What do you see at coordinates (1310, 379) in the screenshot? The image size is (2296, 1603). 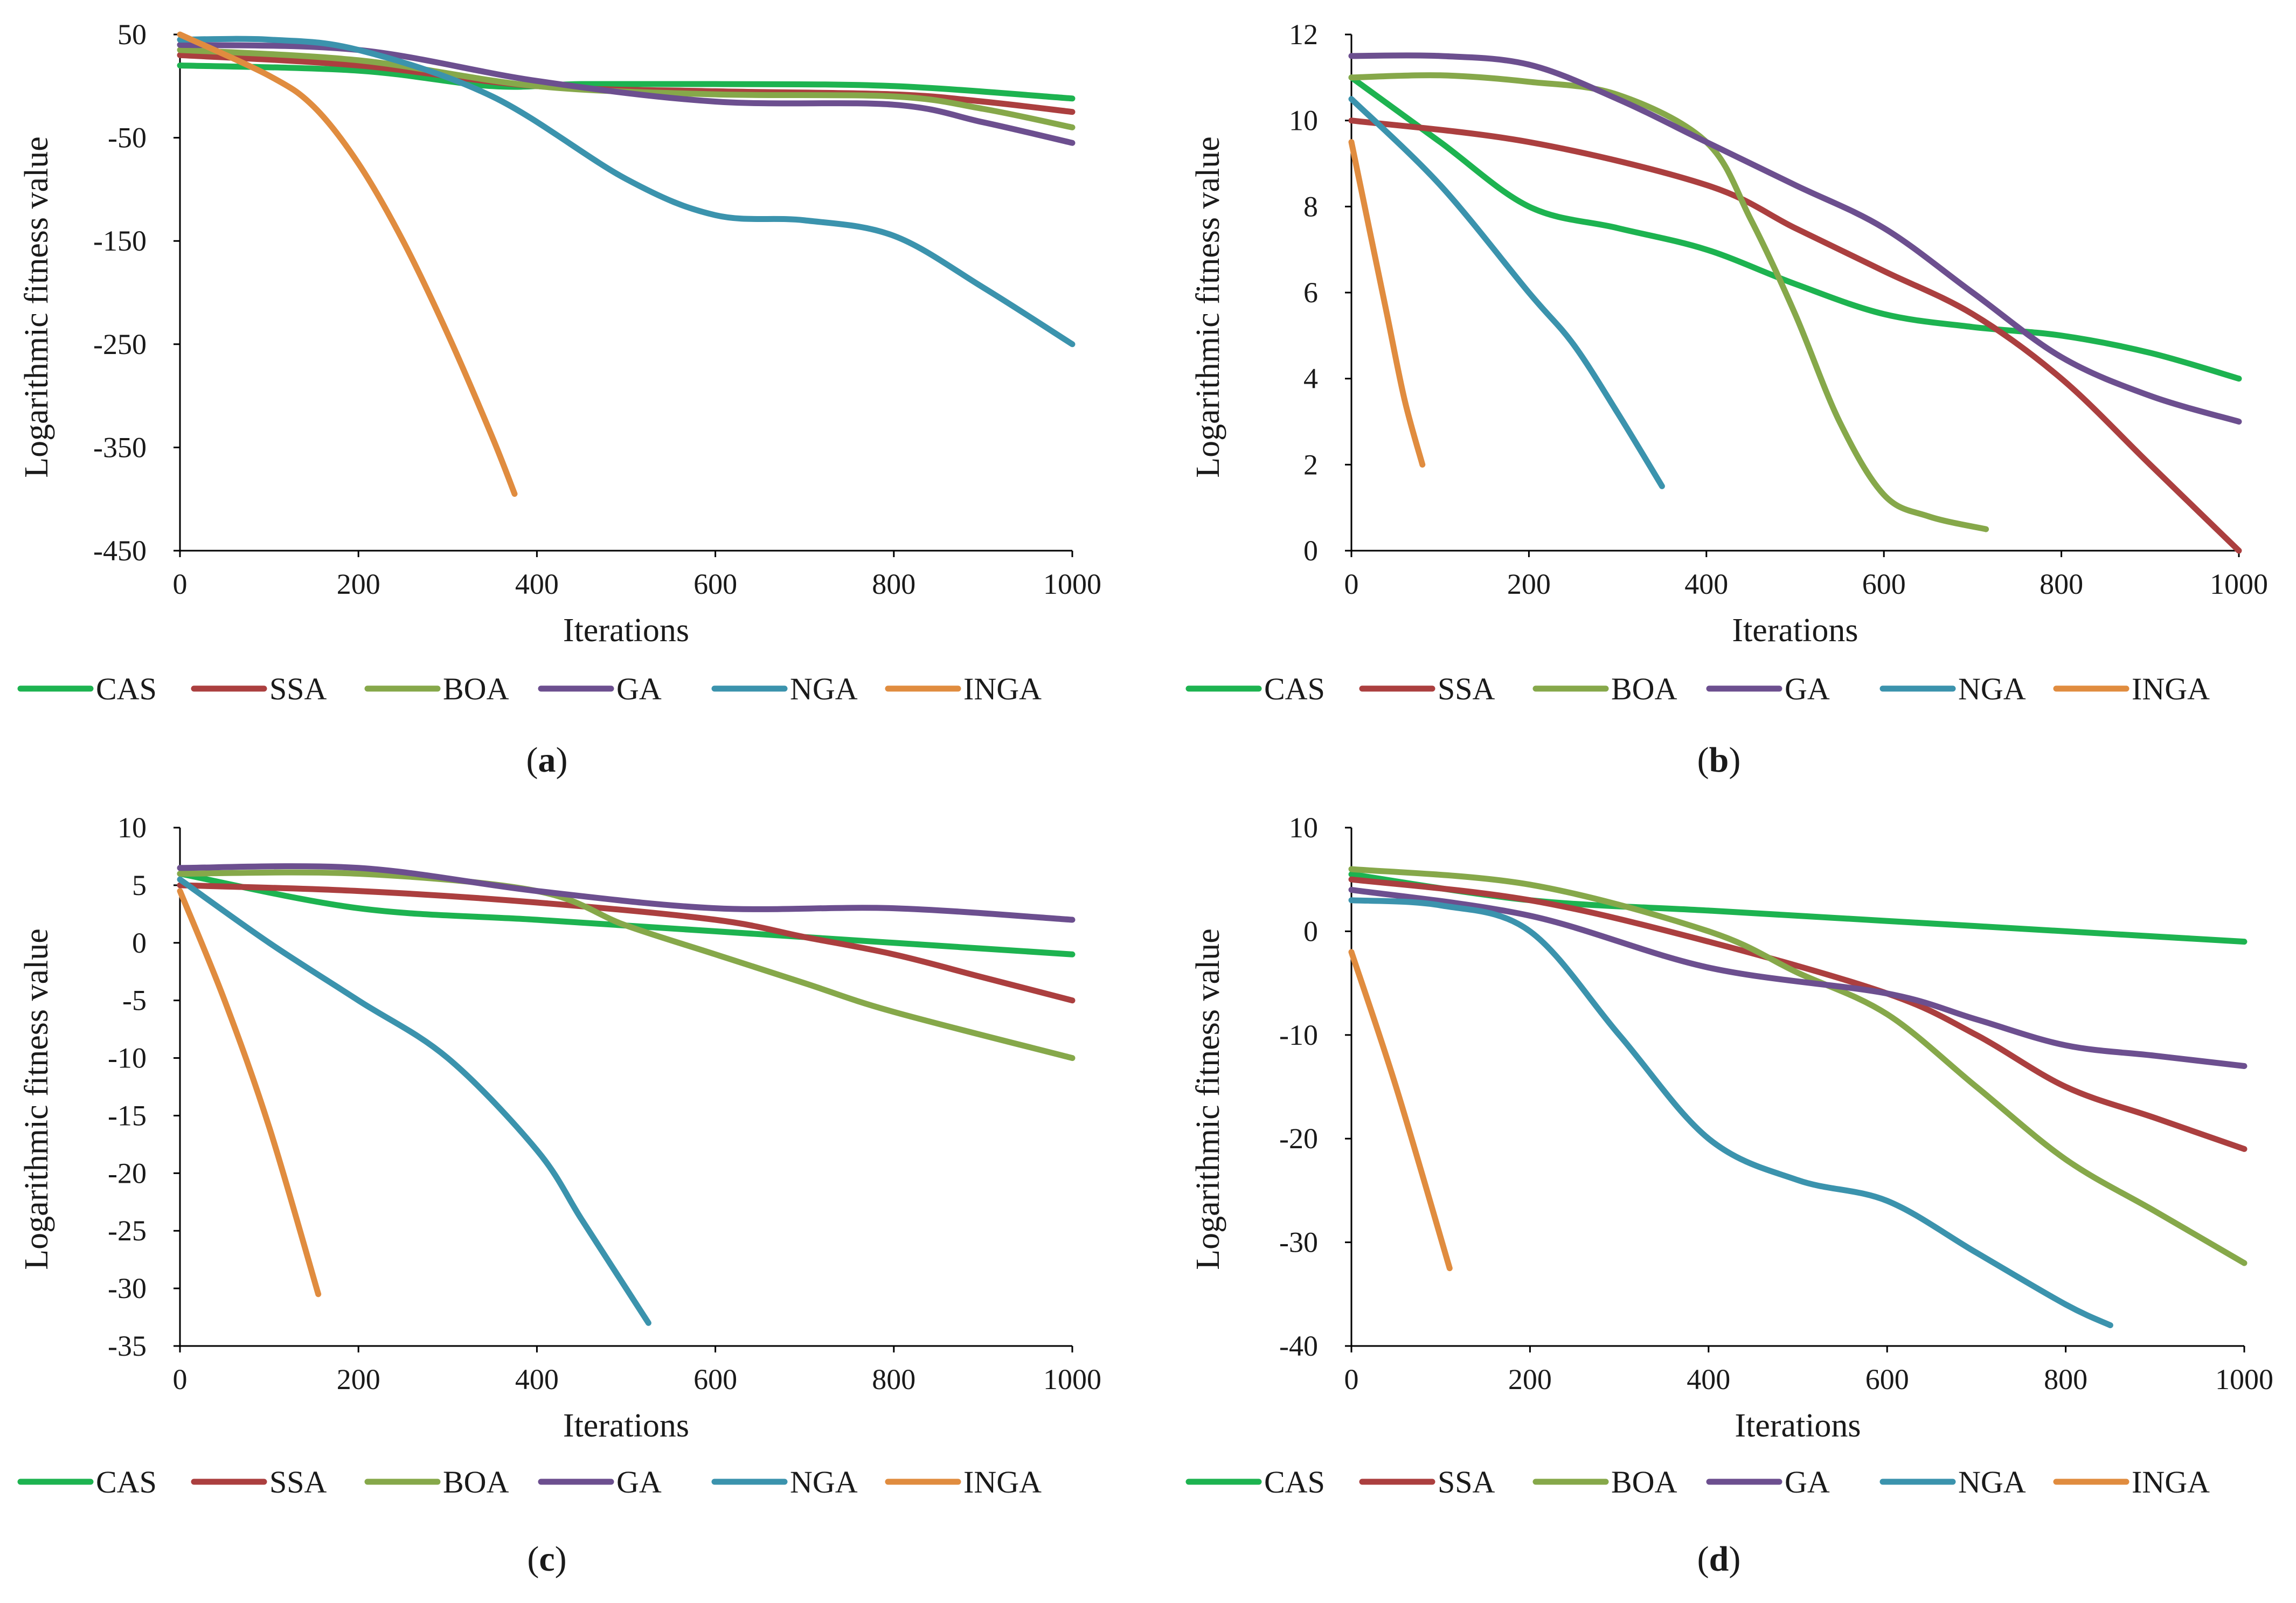 I see `y-tick-label: 4` at bounding box center [1310, 379].